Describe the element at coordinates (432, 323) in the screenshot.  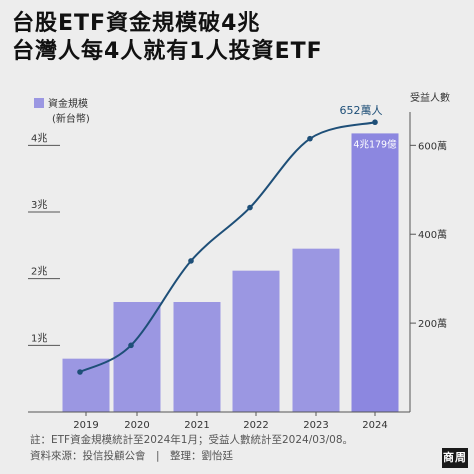
I see `right-tick-label: 200萬` at that location.